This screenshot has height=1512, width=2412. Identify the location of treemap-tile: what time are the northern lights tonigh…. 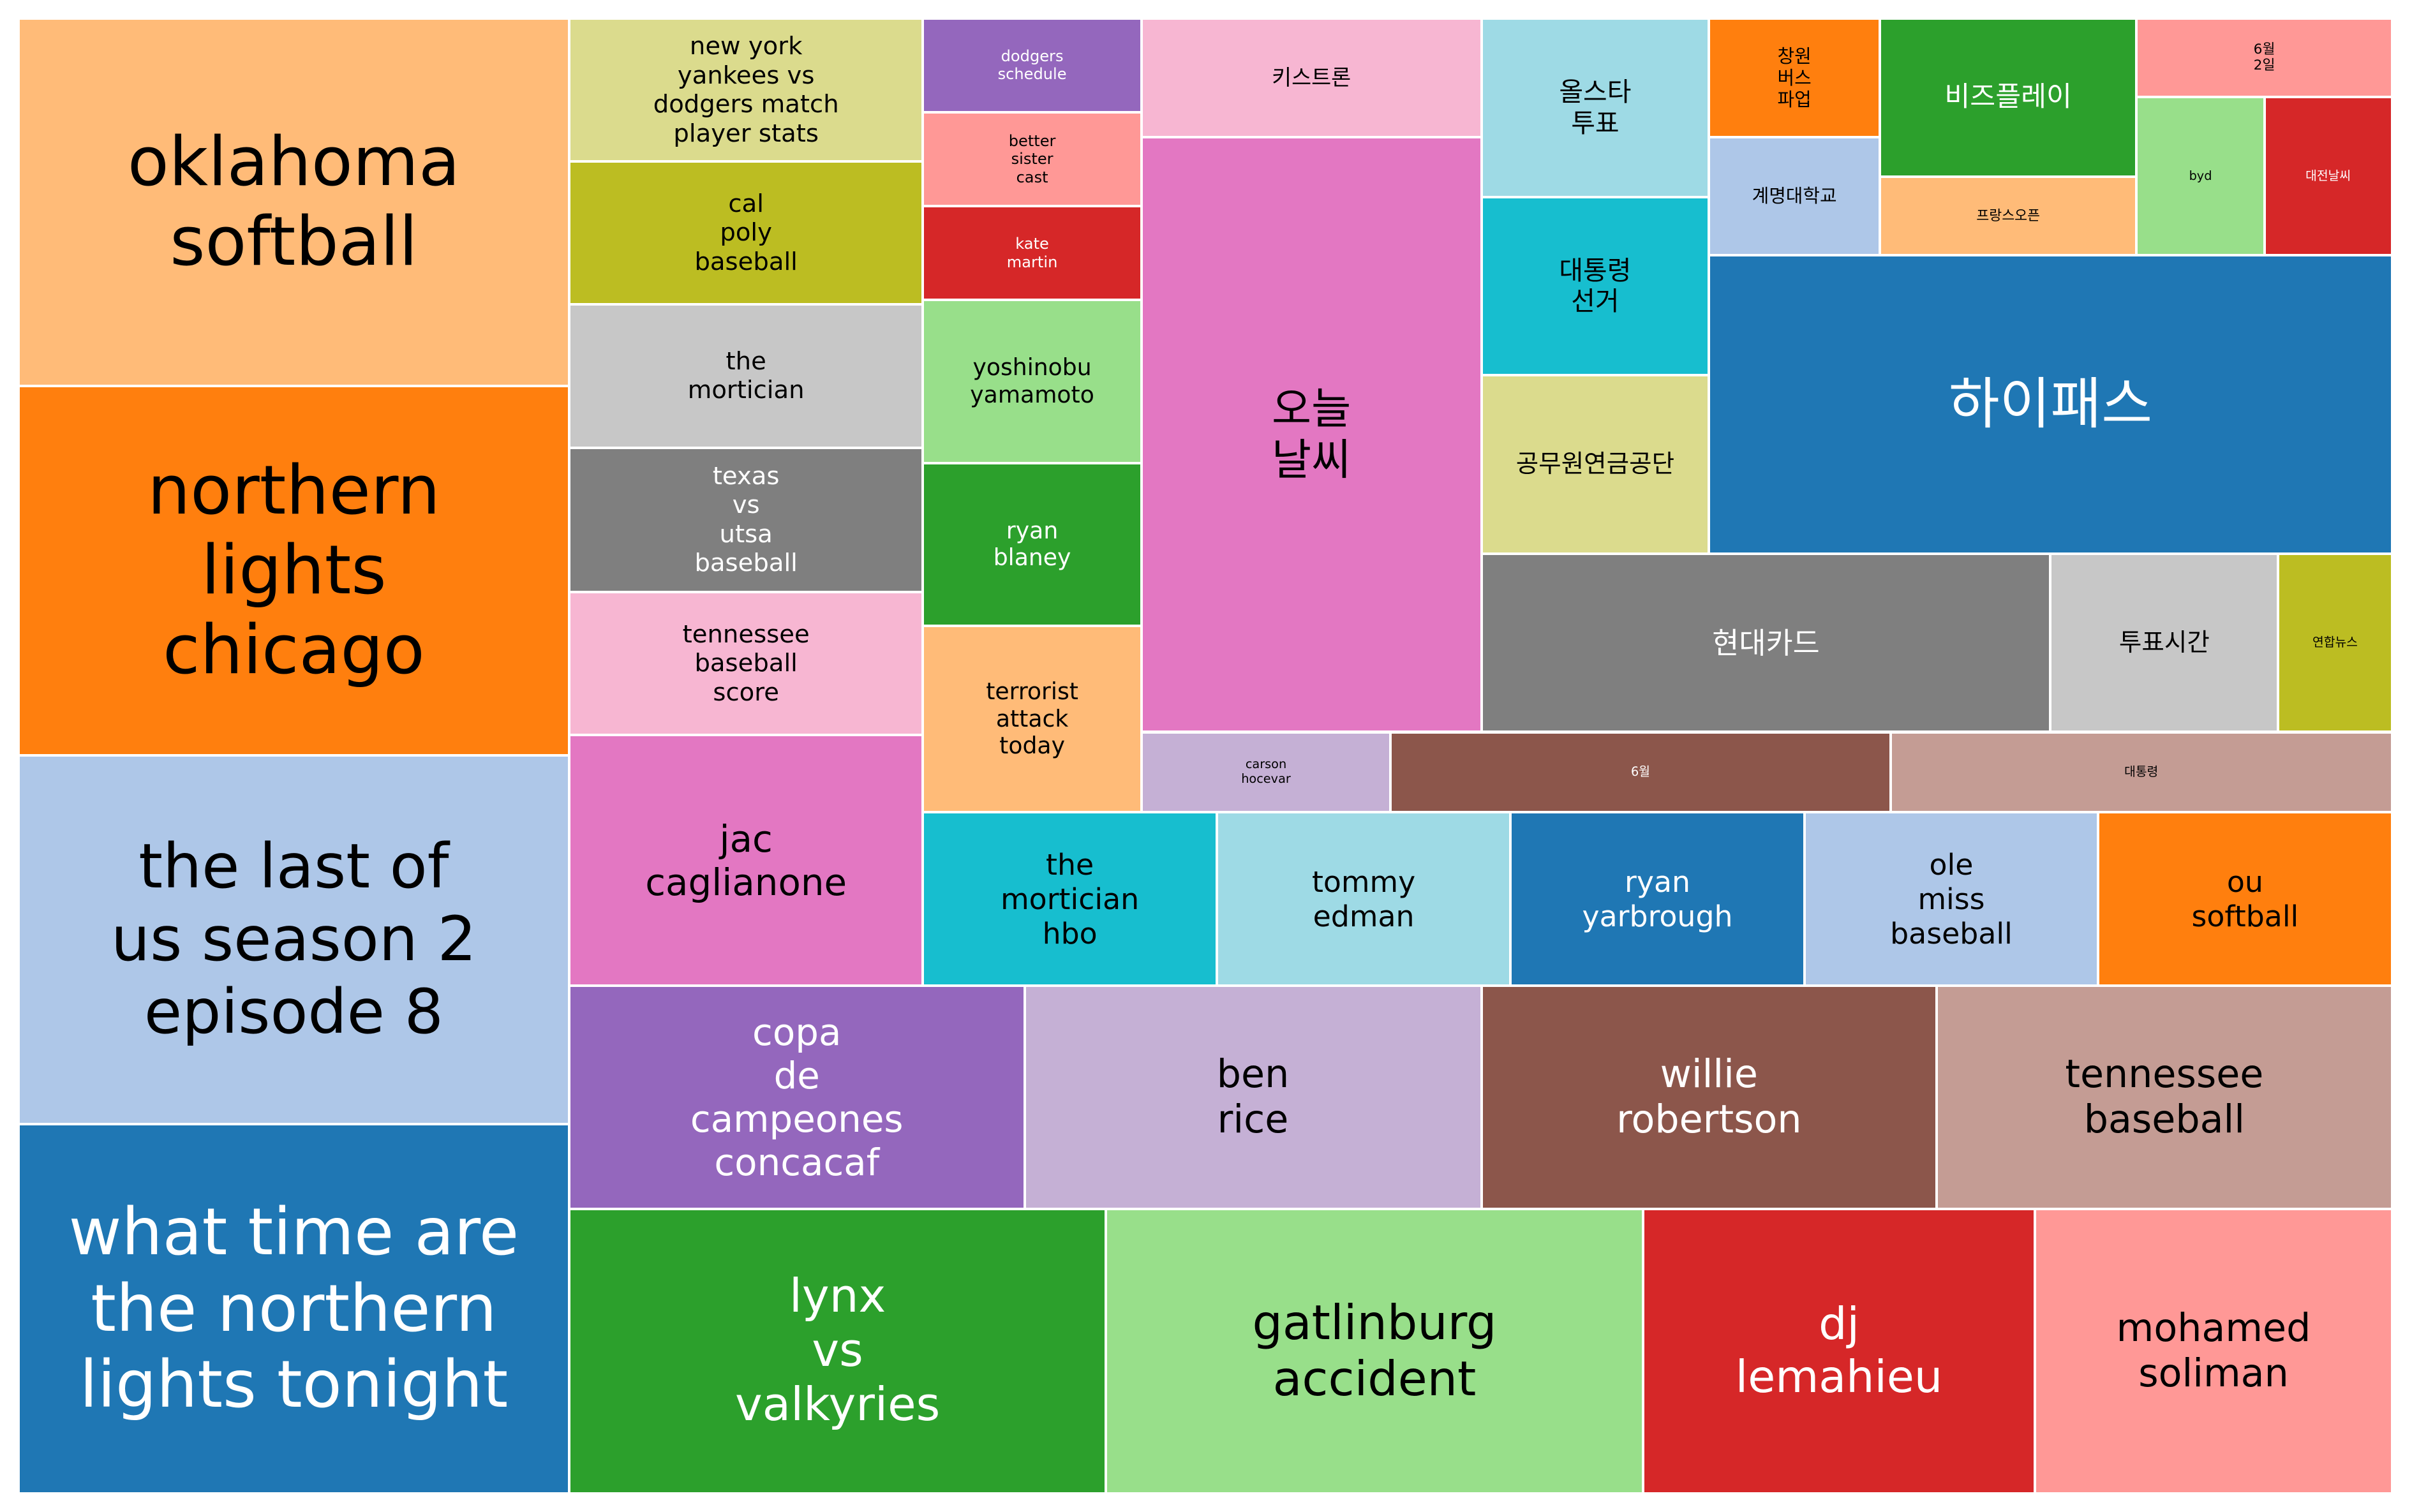
(293, 1308).